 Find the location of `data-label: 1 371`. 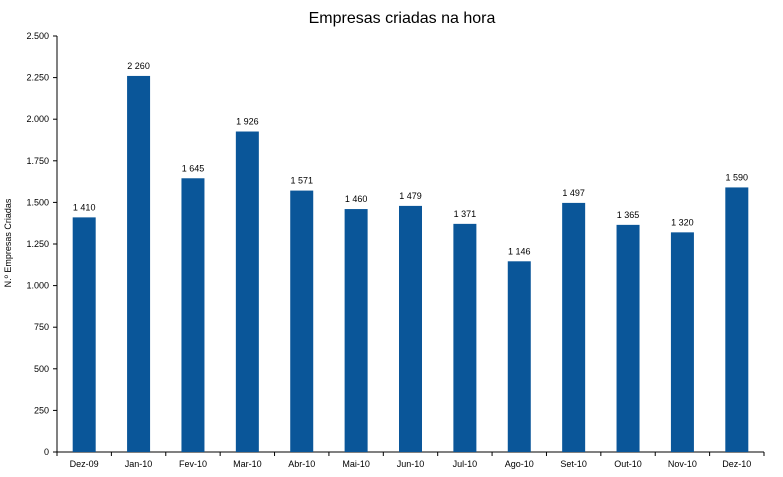

data-label: 1 371 is located at coordinates (465, 214).